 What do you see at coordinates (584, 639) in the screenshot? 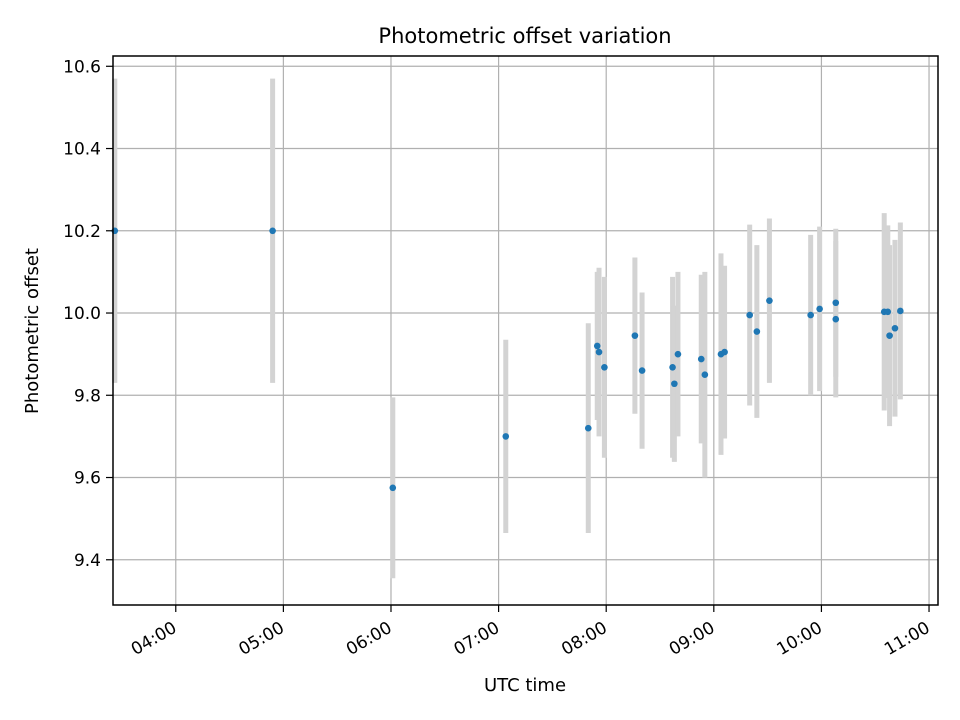
I see `x-tick-label: 08:00` at bounding box center [584, 639].